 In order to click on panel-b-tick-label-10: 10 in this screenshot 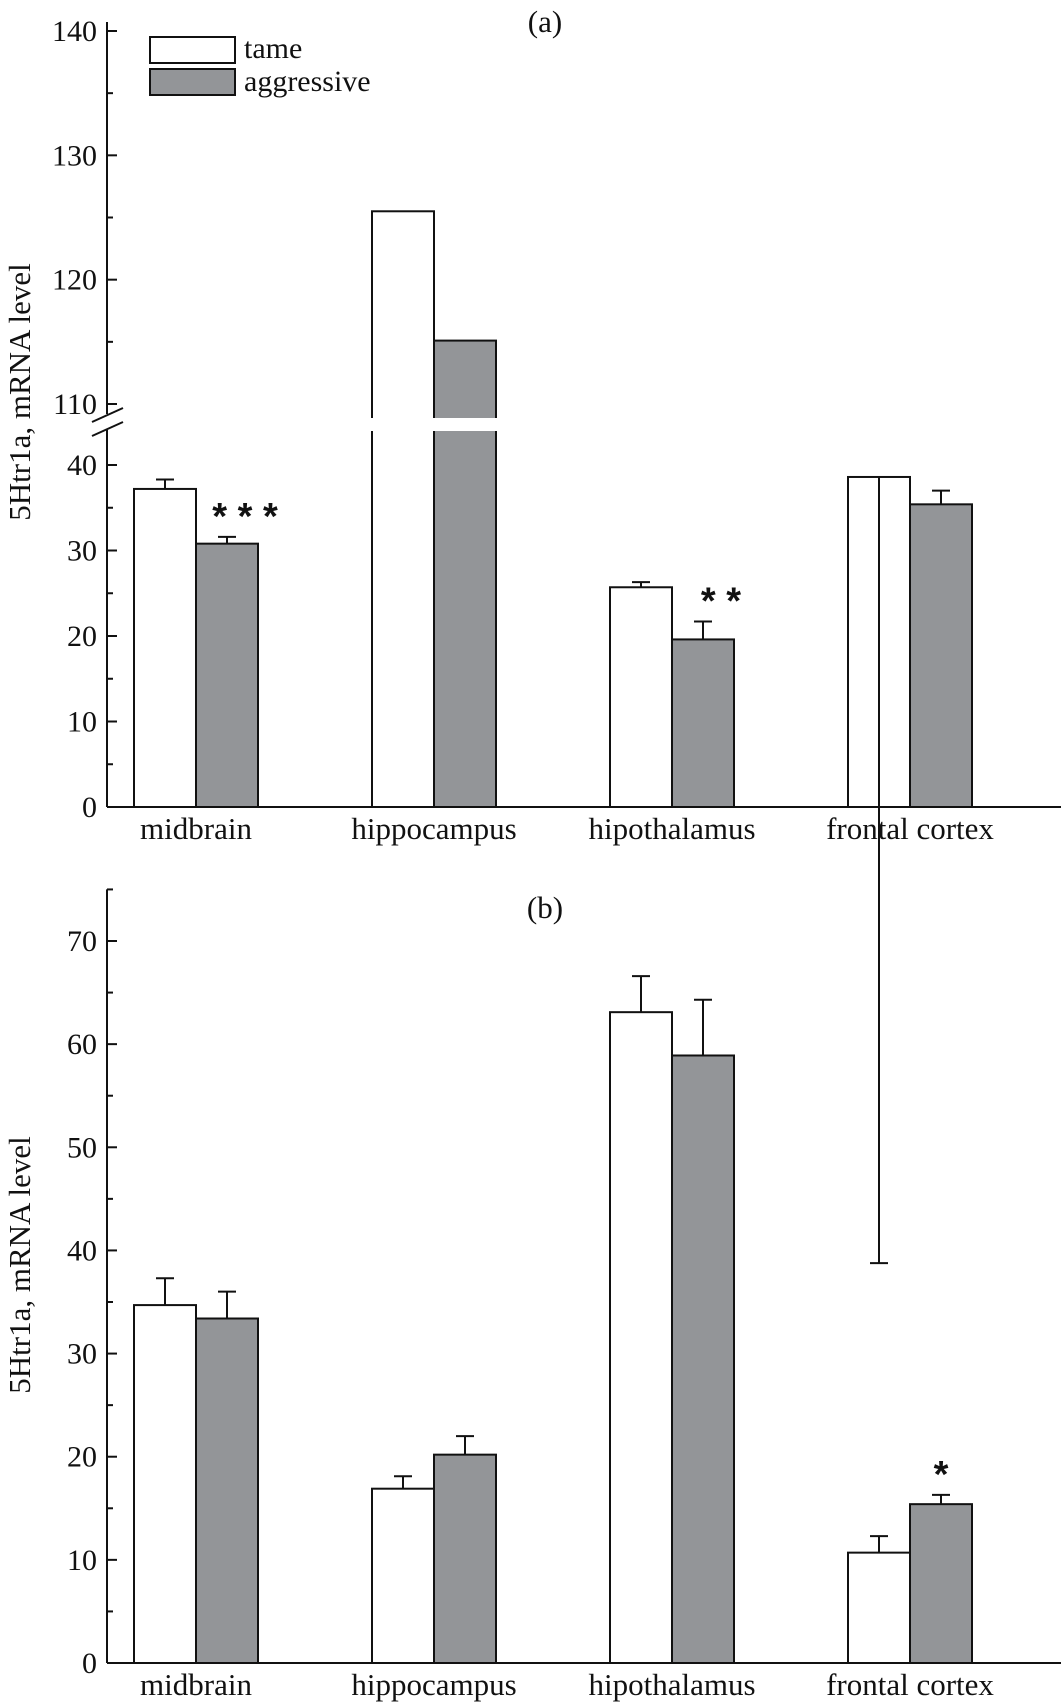, I will do `click(82, 1560)`.